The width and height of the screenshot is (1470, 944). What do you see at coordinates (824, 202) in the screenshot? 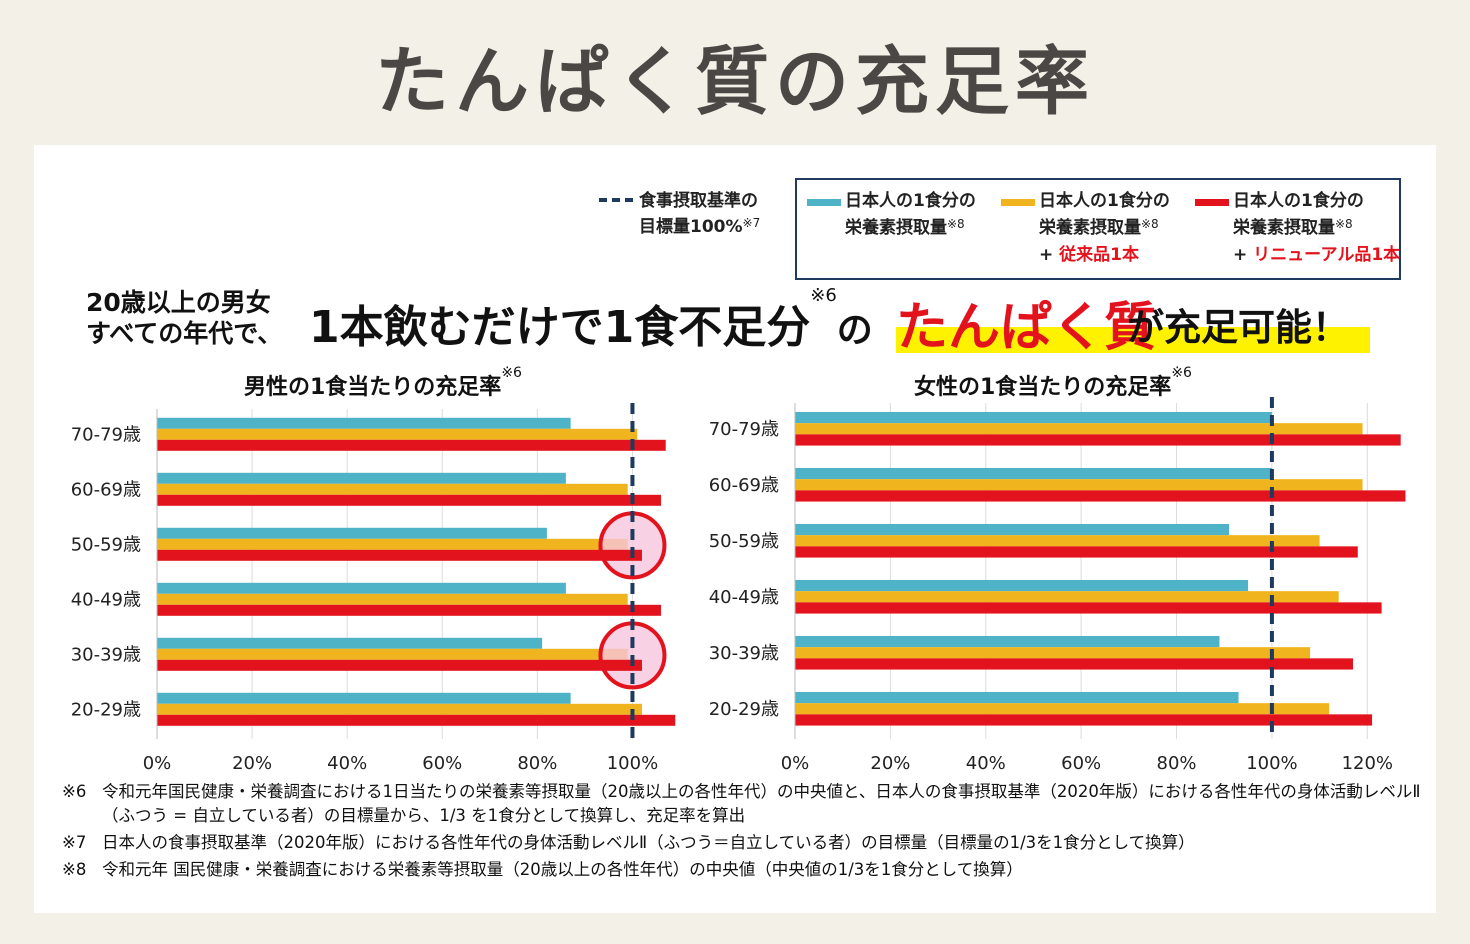
I see `legend-swatch-base` at bounding box center [824, 202].